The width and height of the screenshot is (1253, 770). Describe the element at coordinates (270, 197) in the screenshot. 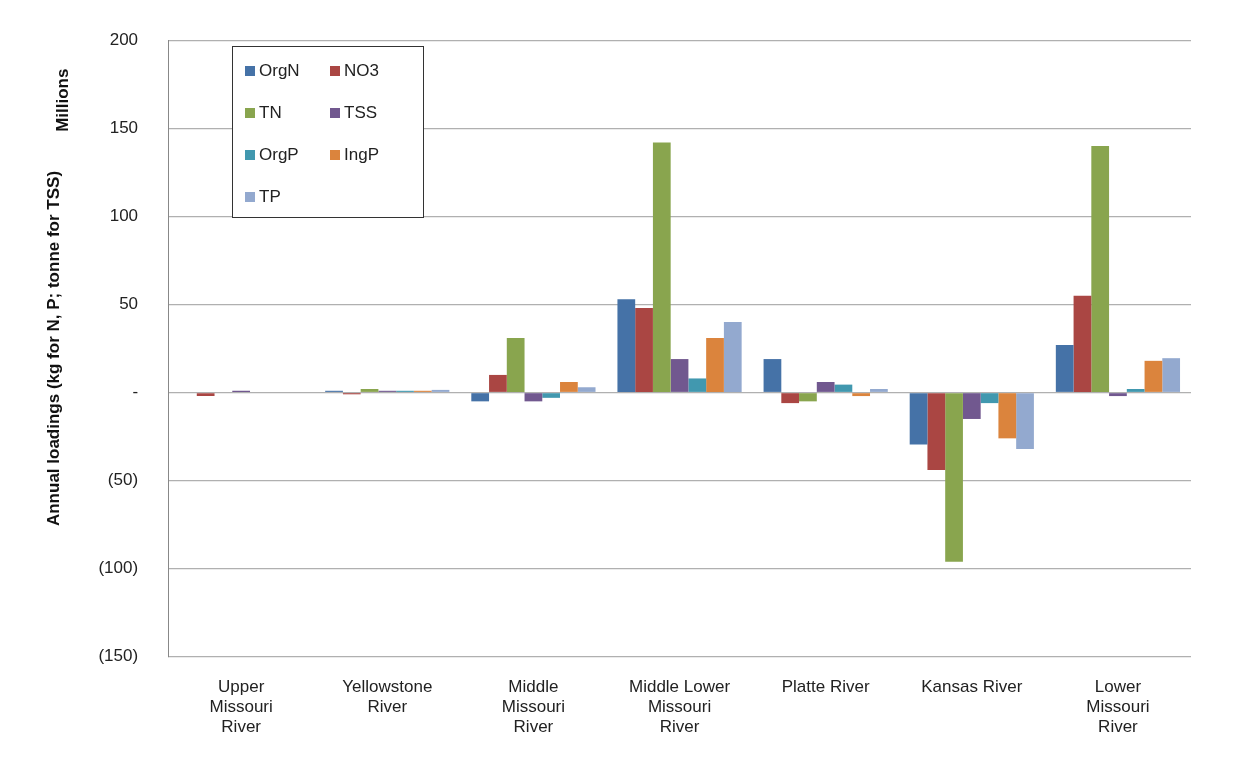

I see `legend-label: TP` at that location.